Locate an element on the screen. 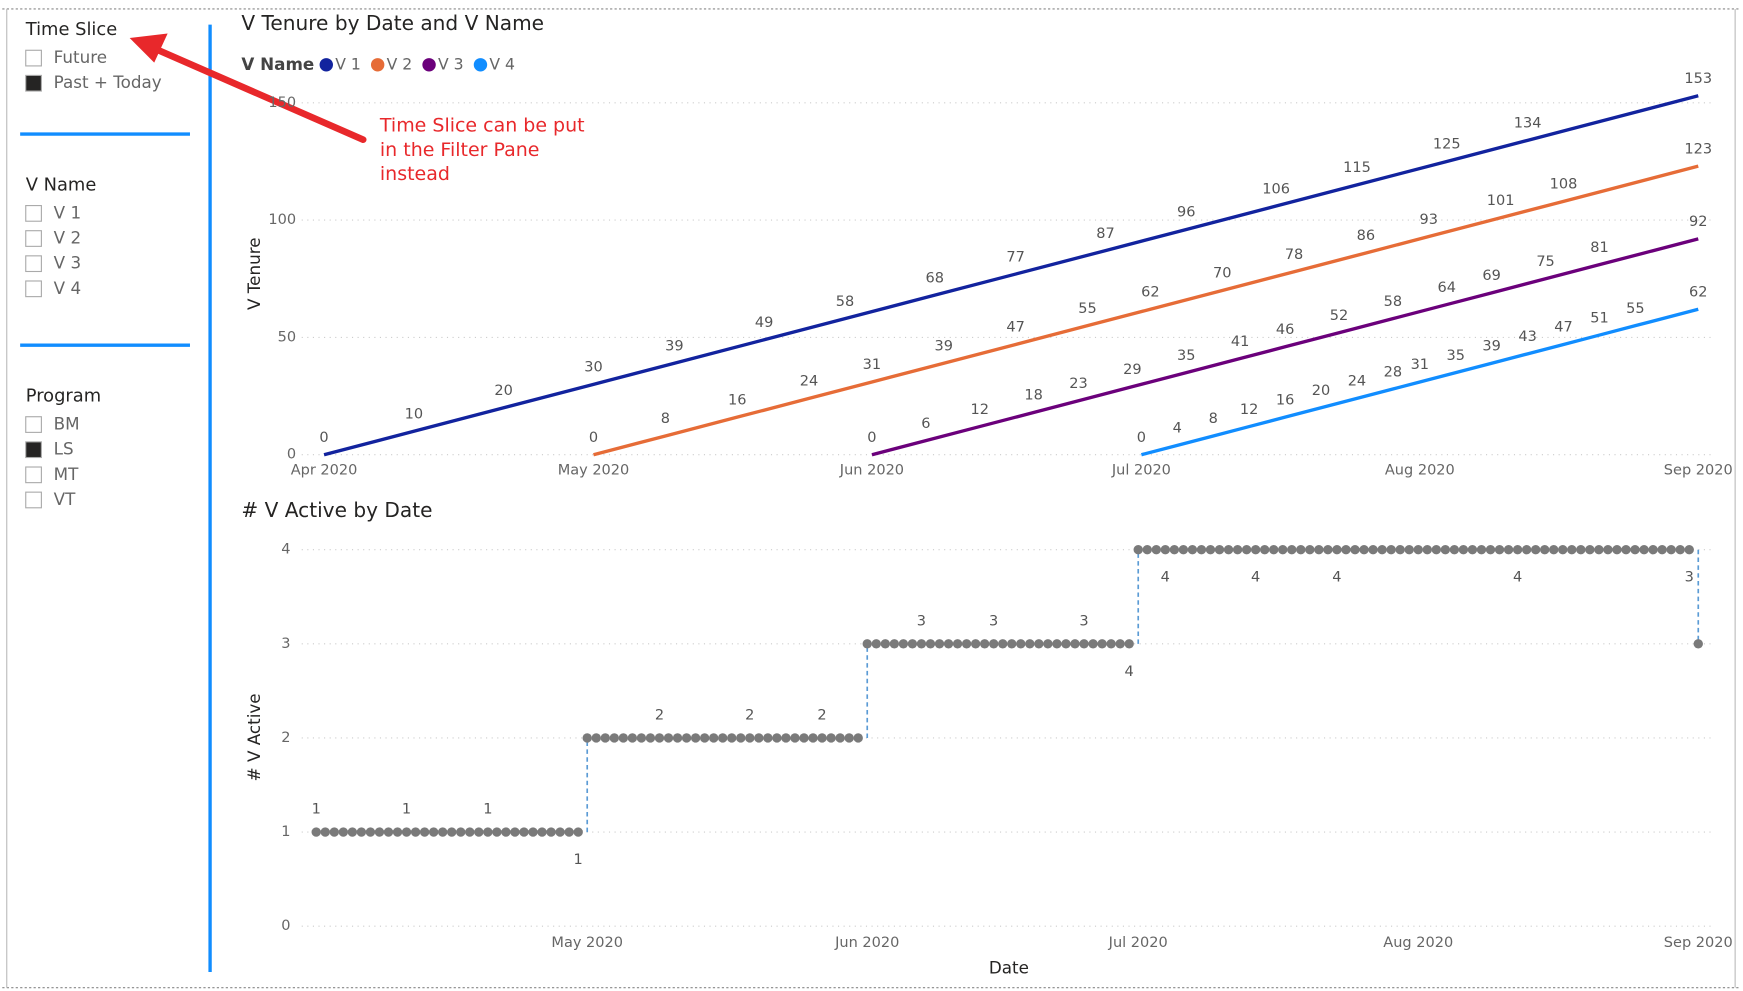 This screenshot has height=991, width=1743. slicer-label: Past + Today is located at coordinates (108, 82).